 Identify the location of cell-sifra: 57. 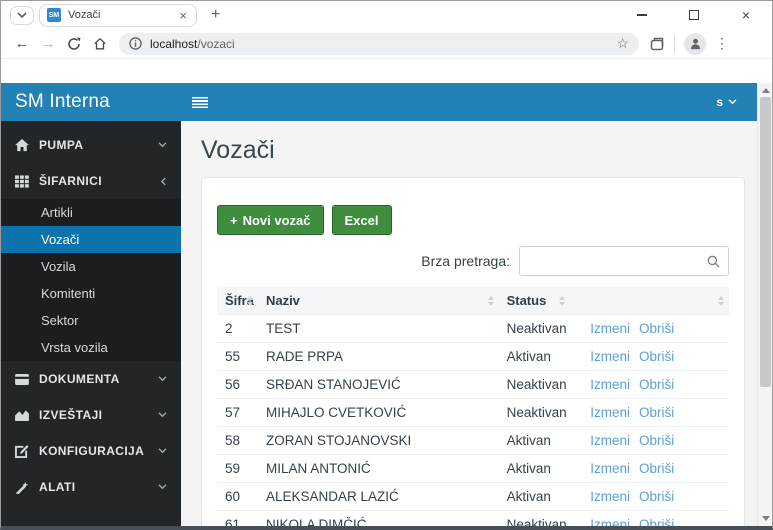
(233, 412).